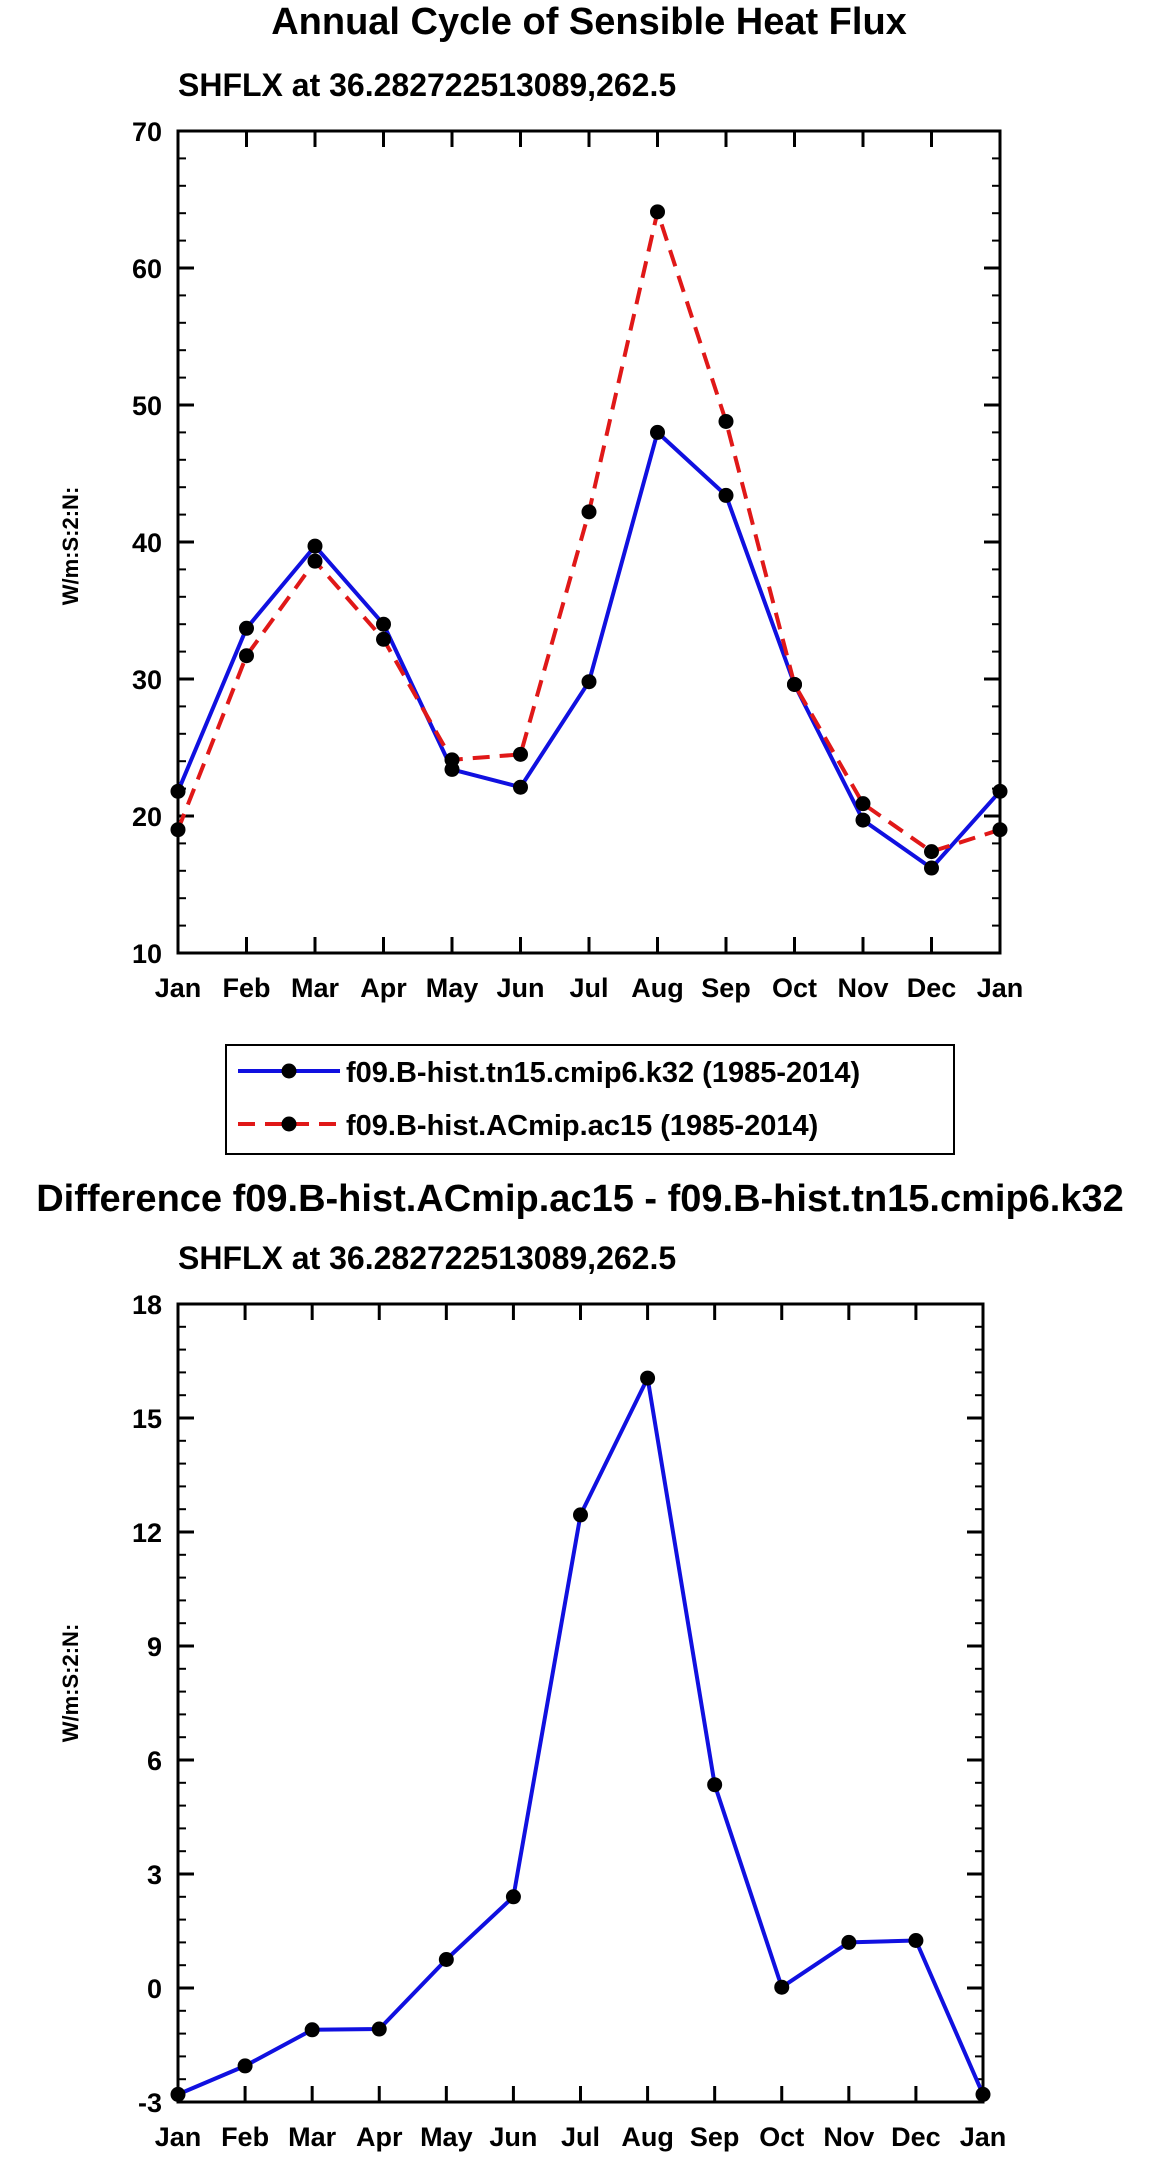  I want to click on y-tick-label: 70, so click(147, 132).